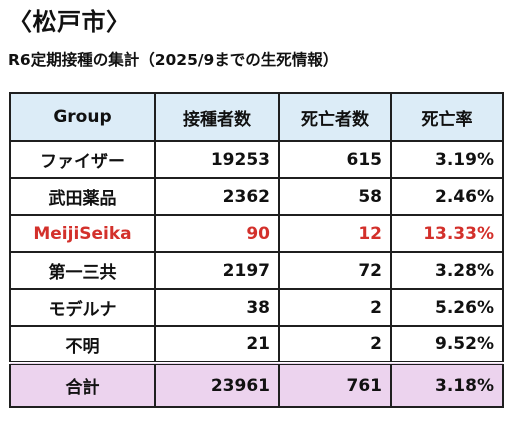  I want to click on total-row: 合計 23961 761 3.18%, so click(256, 384).